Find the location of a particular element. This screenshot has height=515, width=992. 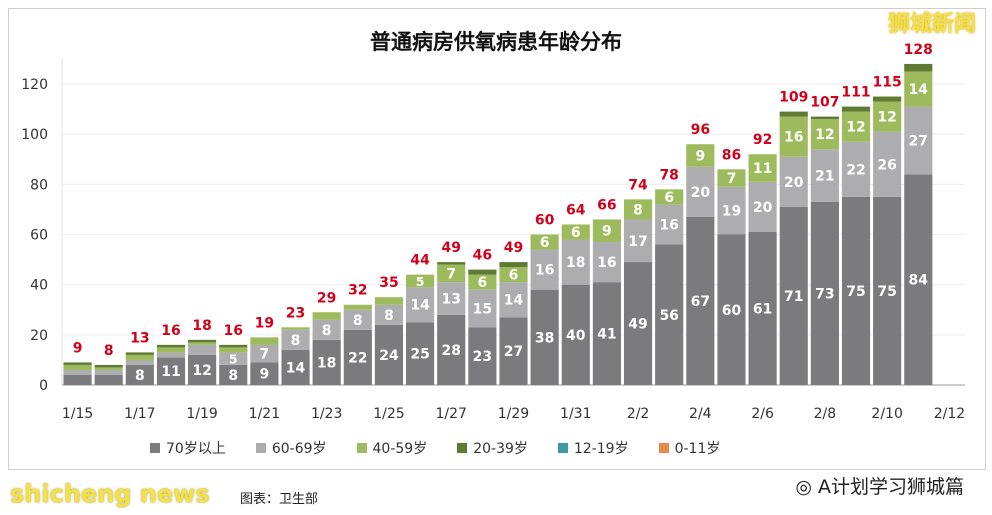

total-label: 128 is located at coordinates (918, 50).